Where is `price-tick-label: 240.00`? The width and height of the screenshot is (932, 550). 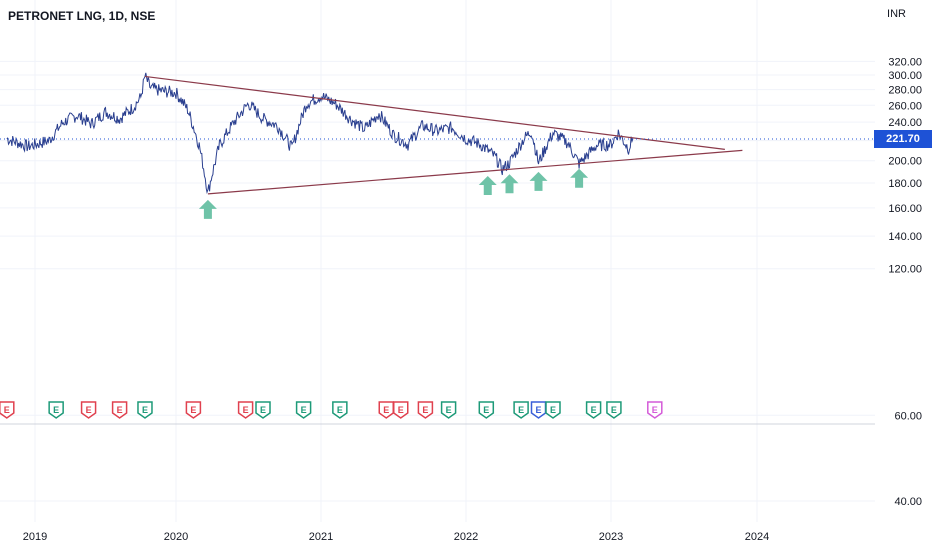 price-tick-label: 240.00 is located at coordinates (905, 123).